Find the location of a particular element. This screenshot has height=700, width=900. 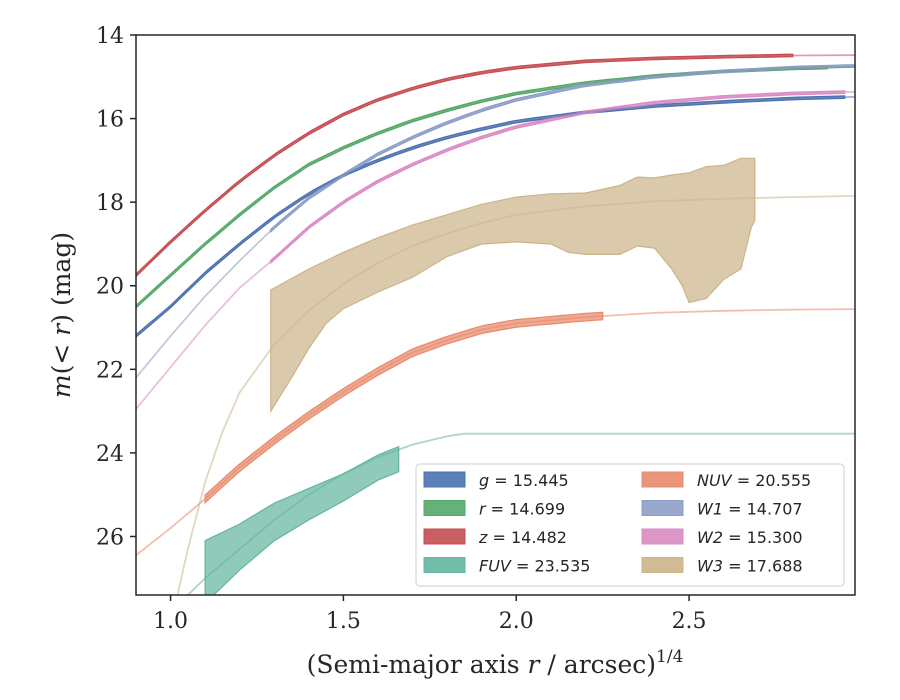

y-tick-label: 26 is located at coordinates (110, 537).